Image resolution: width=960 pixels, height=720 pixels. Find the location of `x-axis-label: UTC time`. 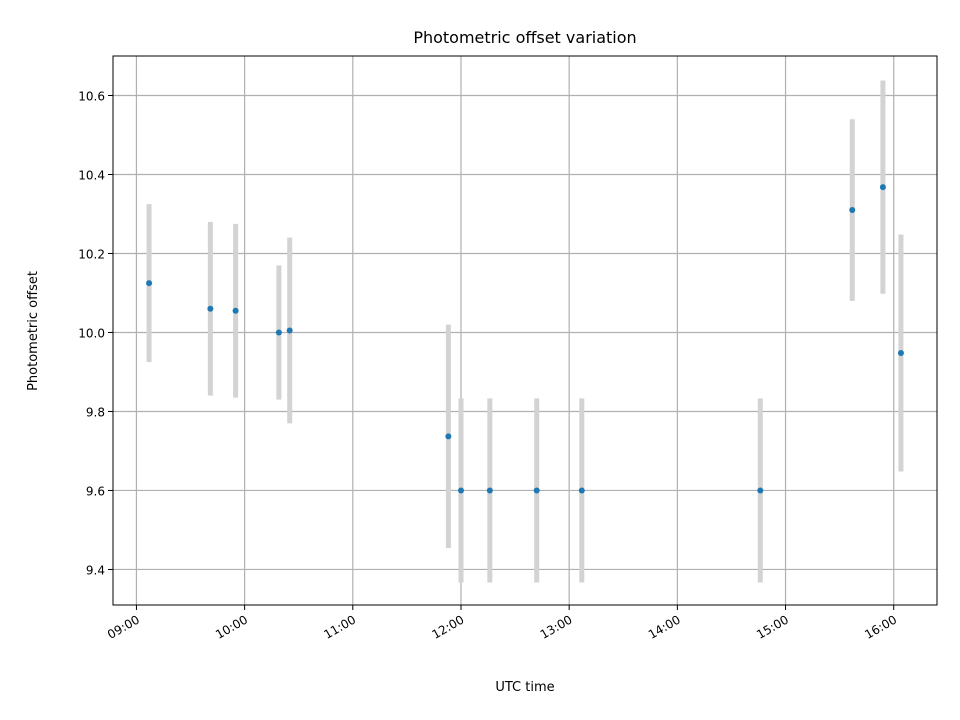

x-axis-label: UTC time is located at coordinates (524, 687).